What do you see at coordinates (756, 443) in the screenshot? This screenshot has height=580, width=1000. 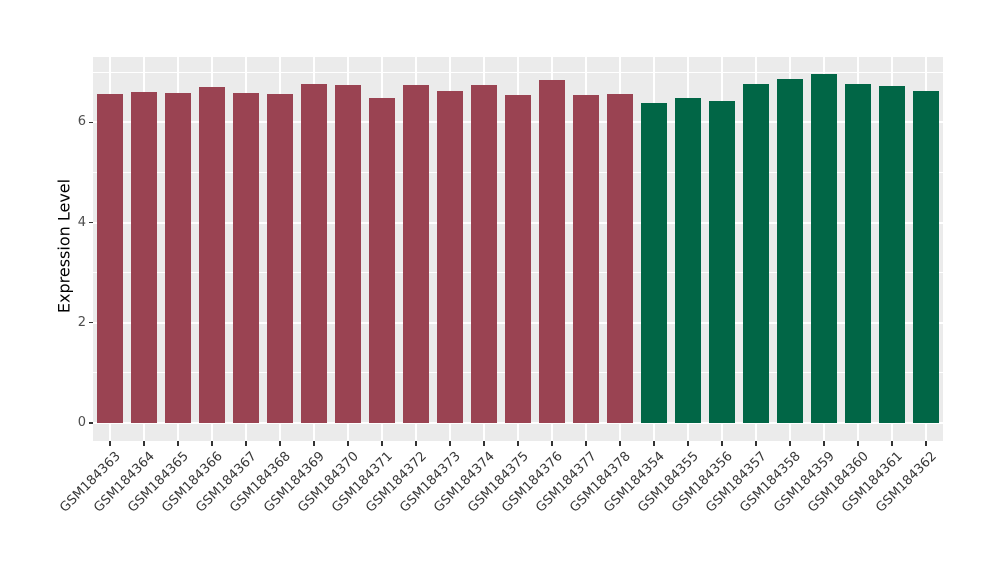 I see `x-tick-GSM184357` at bounding box center [756, 443].